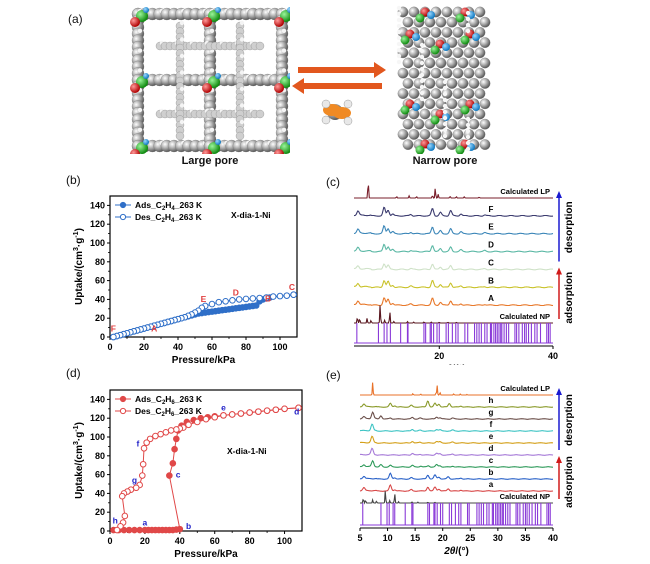  Describe the element at coordinates (100, 456) in the screenshot. I see `y-tick-label: 80` at that location.